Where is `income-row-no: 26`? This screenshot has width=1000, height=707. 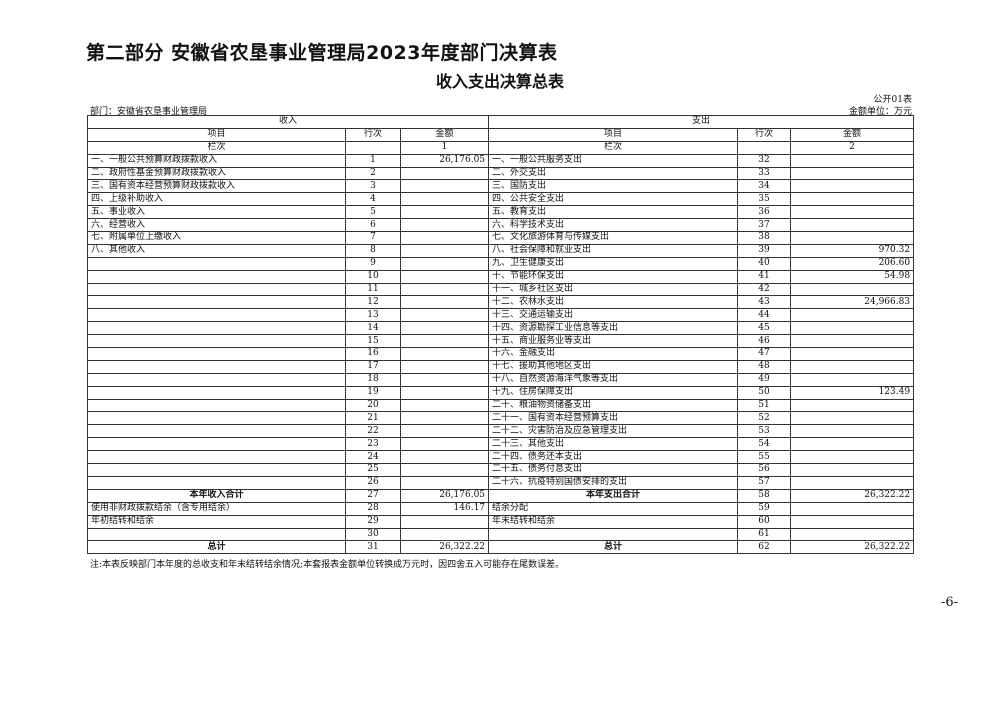 income-row-no: 26 is located at coordinates (373, 482).